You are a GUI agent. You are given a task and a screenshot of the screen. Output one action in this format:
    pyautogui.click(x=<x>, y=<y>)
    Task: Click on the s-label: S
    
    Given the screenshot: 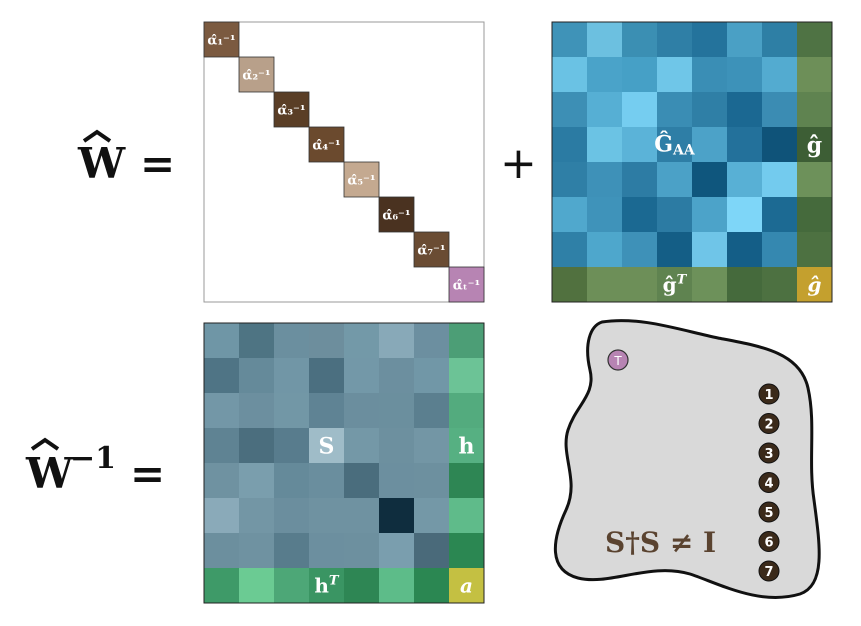 What is the action you would take?
    pyautogui.click(x=327, y=447)
    